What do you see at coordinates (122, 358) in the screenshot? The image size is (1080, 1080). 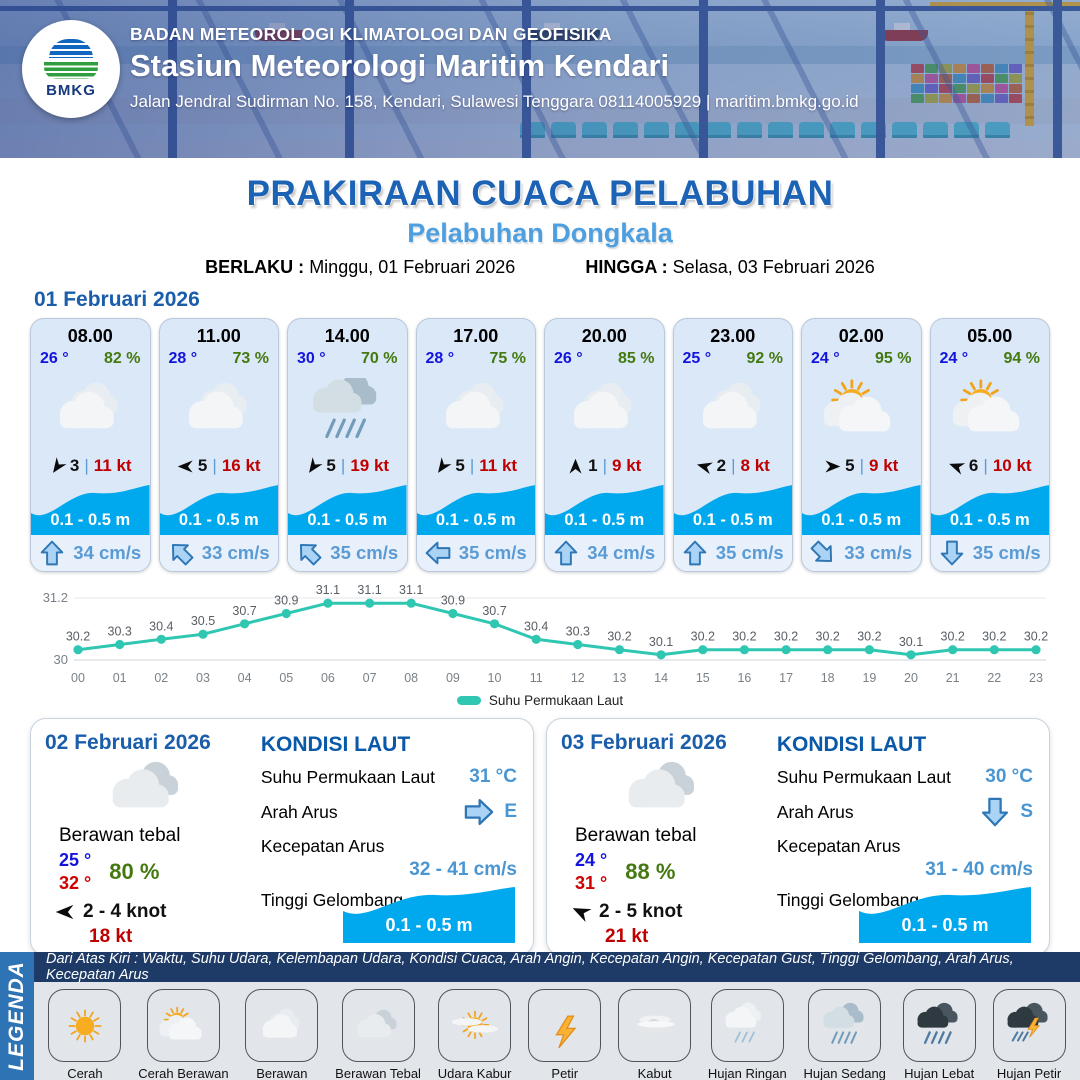 I see `humidity: 82 %` at bounding box center [122, 358].